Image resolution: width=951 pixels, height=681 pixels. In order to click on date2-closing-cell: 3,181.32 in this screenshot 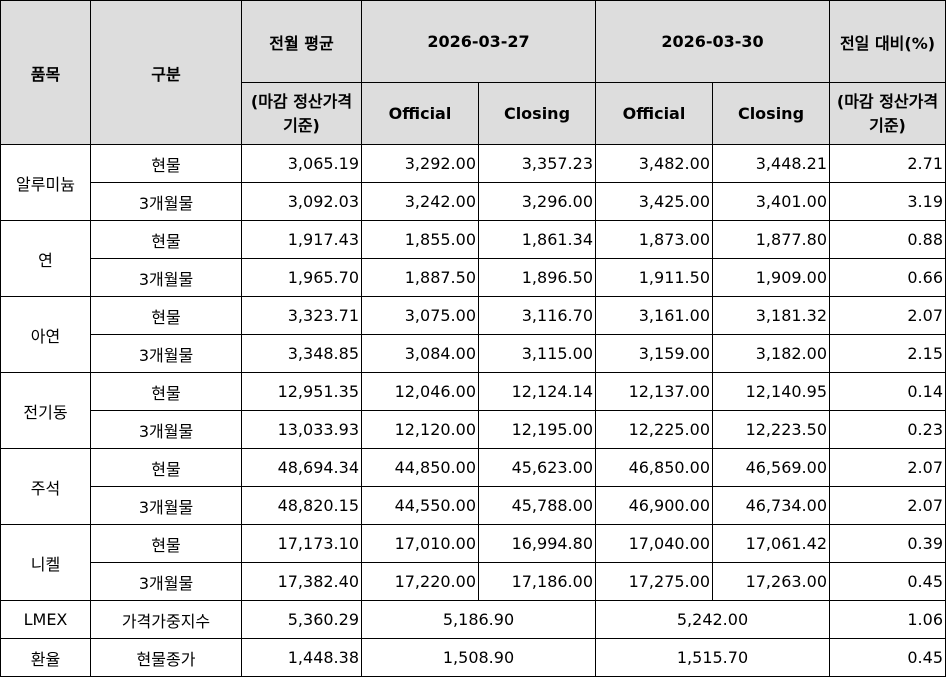, I will do `click(771, 315)`.